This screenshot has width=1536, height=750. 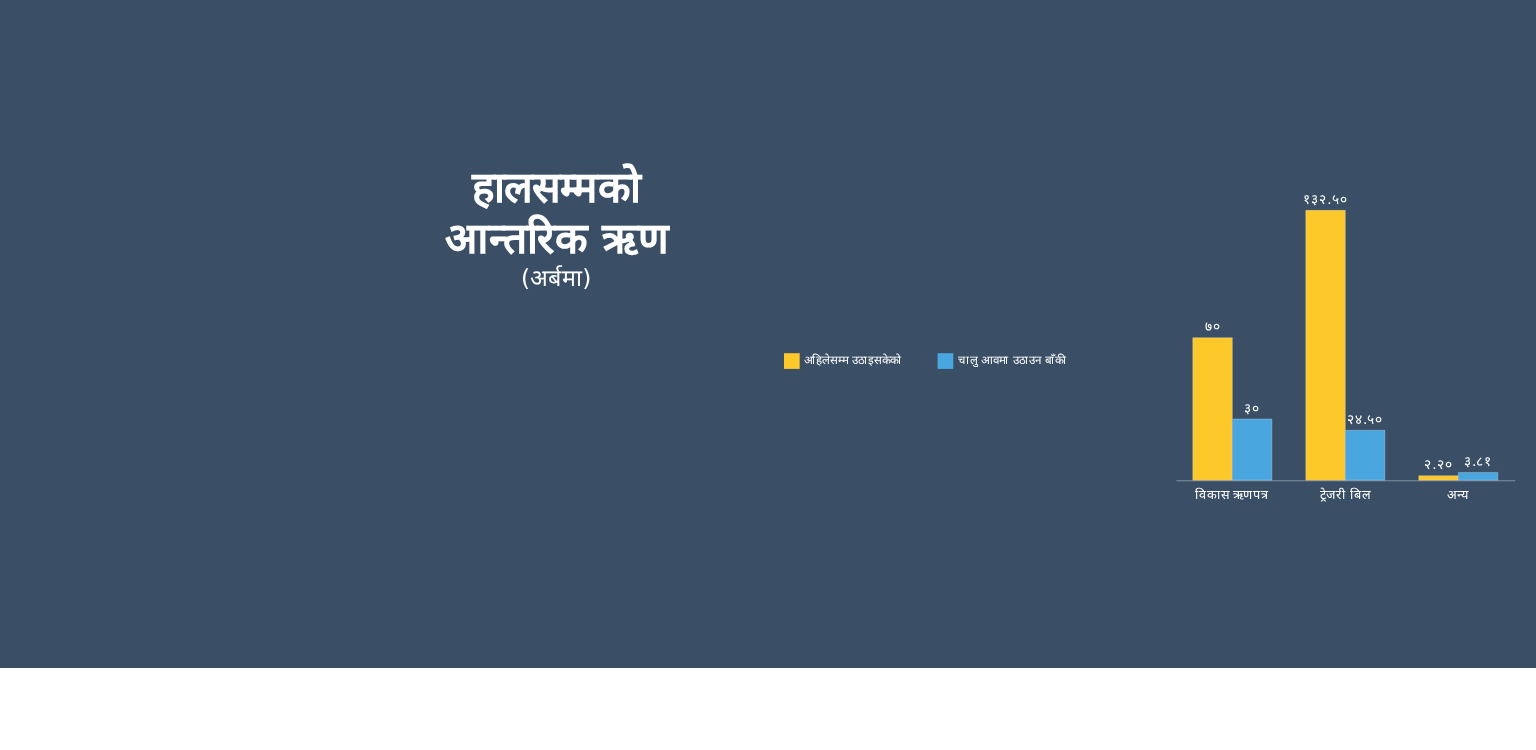 What do you see at coordinates (558, 212) in the screenshot?
I see `text: हालसम्मको आन्तरिक ऋण` at bounding box center [558, 212].